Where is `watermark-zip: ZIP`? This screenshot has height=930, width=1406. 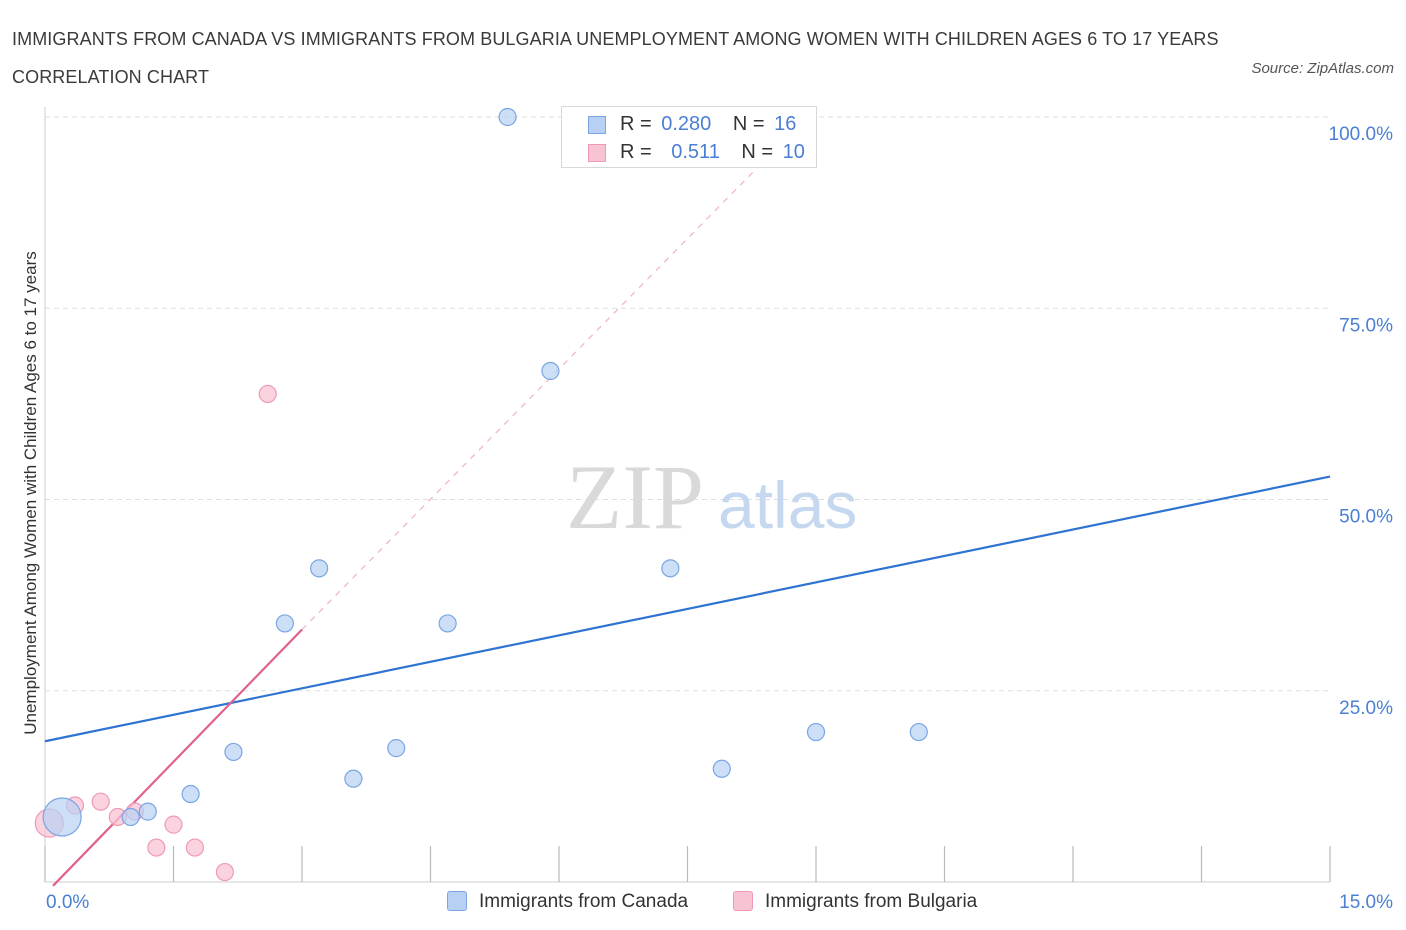
watermark-zip: ZIP is located at coordinates (635, 497).